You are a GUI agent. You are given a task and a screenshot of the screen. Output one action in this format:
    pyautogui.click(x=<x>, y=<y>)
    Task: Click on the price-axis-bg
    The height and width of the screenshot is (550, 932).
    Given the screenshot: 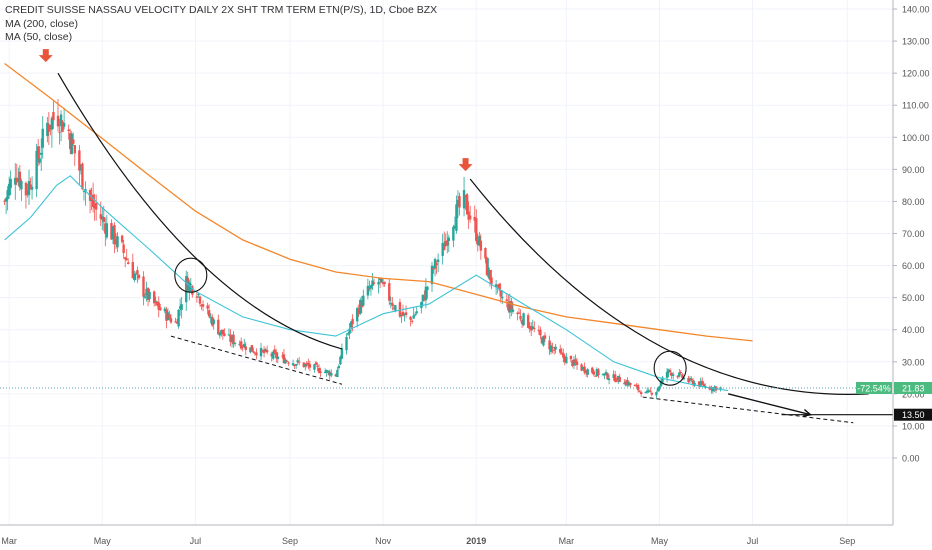 What is the action you would take?
    pyautogui.click(x=912, y=275)
    